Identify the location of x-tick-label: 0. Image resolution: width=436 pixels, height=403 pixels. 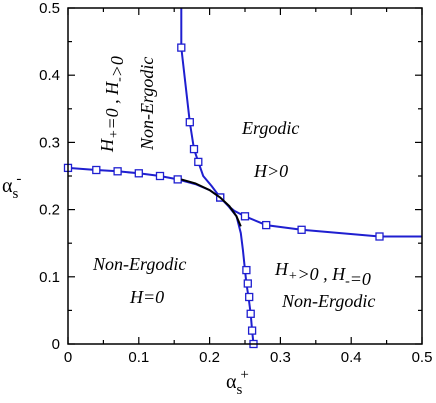
(68, 357).